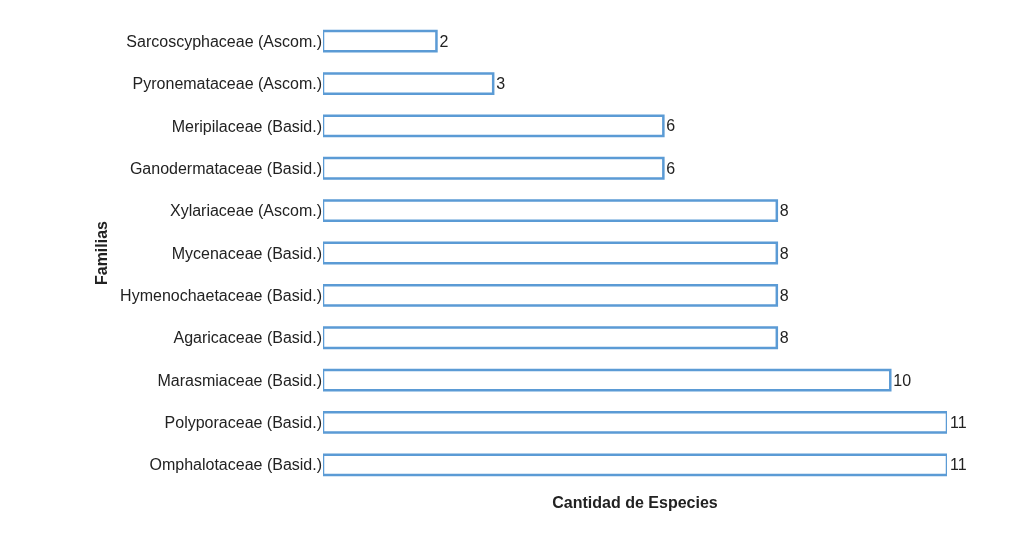 This screenshot has height=542, width=1024. Describe the element at coordinates (245, 211) in the screenshot. I see `y-tick-label: Xylariaceae (Ascom.)` at that location.